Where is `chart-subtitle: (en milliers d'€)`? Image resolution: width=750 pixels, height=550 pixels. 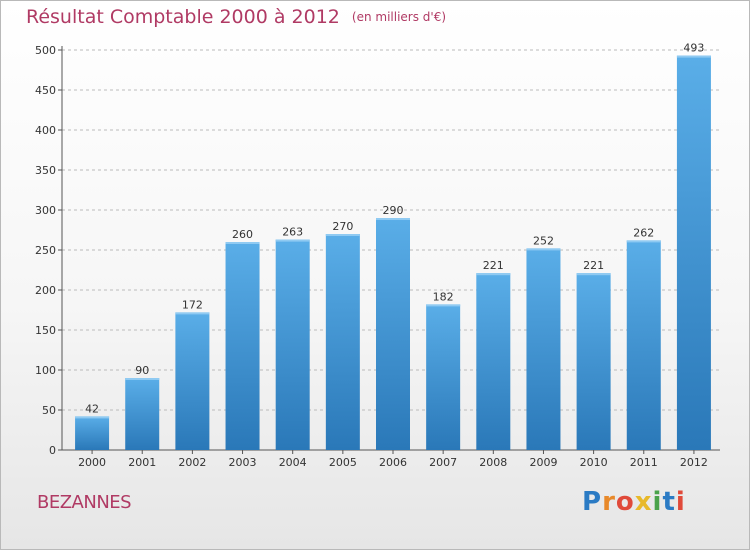
chart-subtitle: (en milliers d'€) is located at coordinates (399, 17).